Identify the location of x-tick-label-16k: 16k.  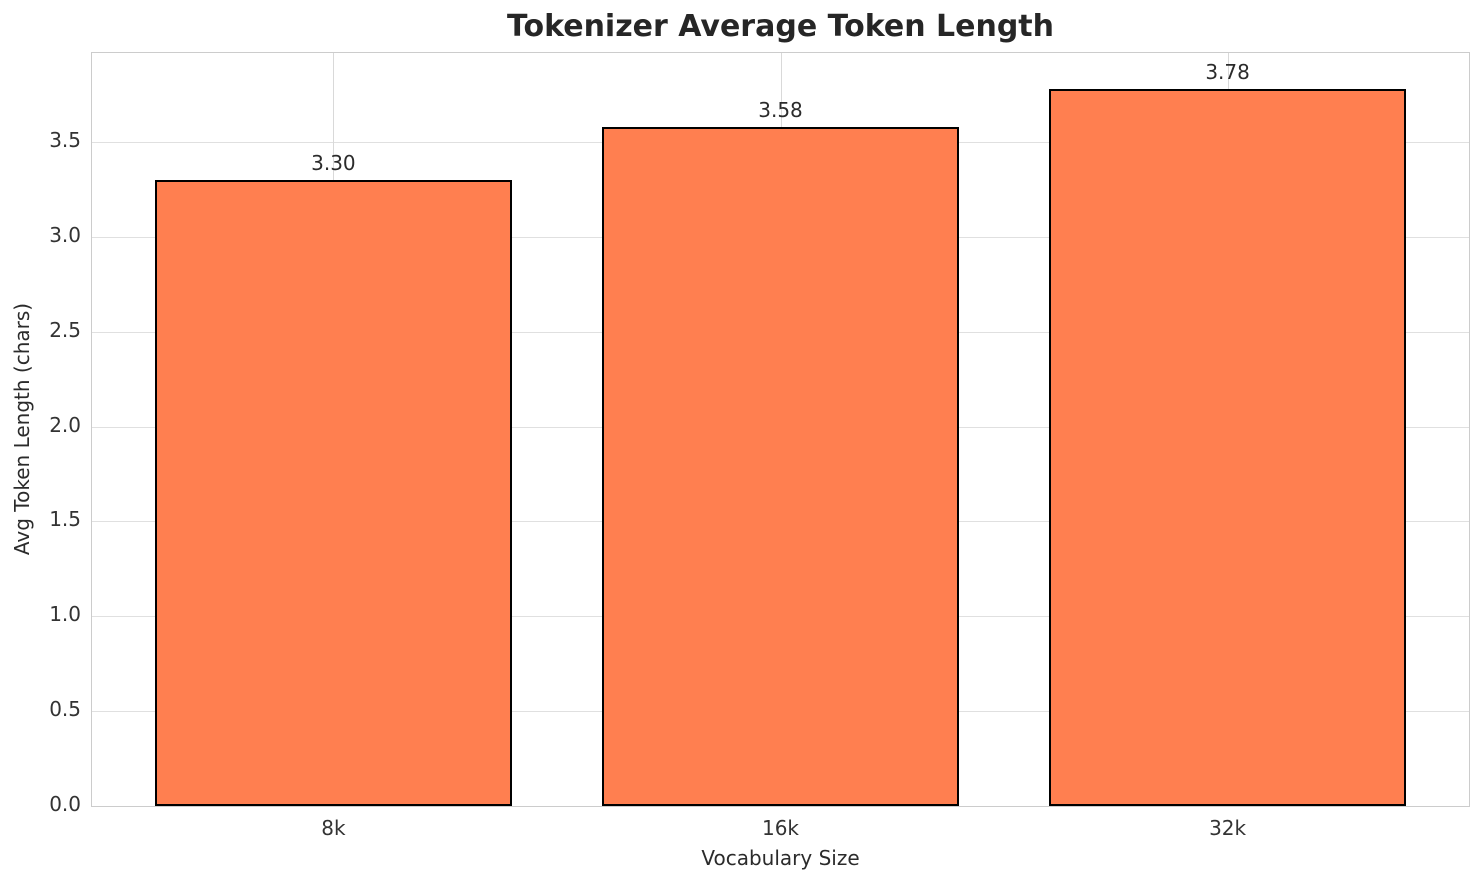
(780, 828).